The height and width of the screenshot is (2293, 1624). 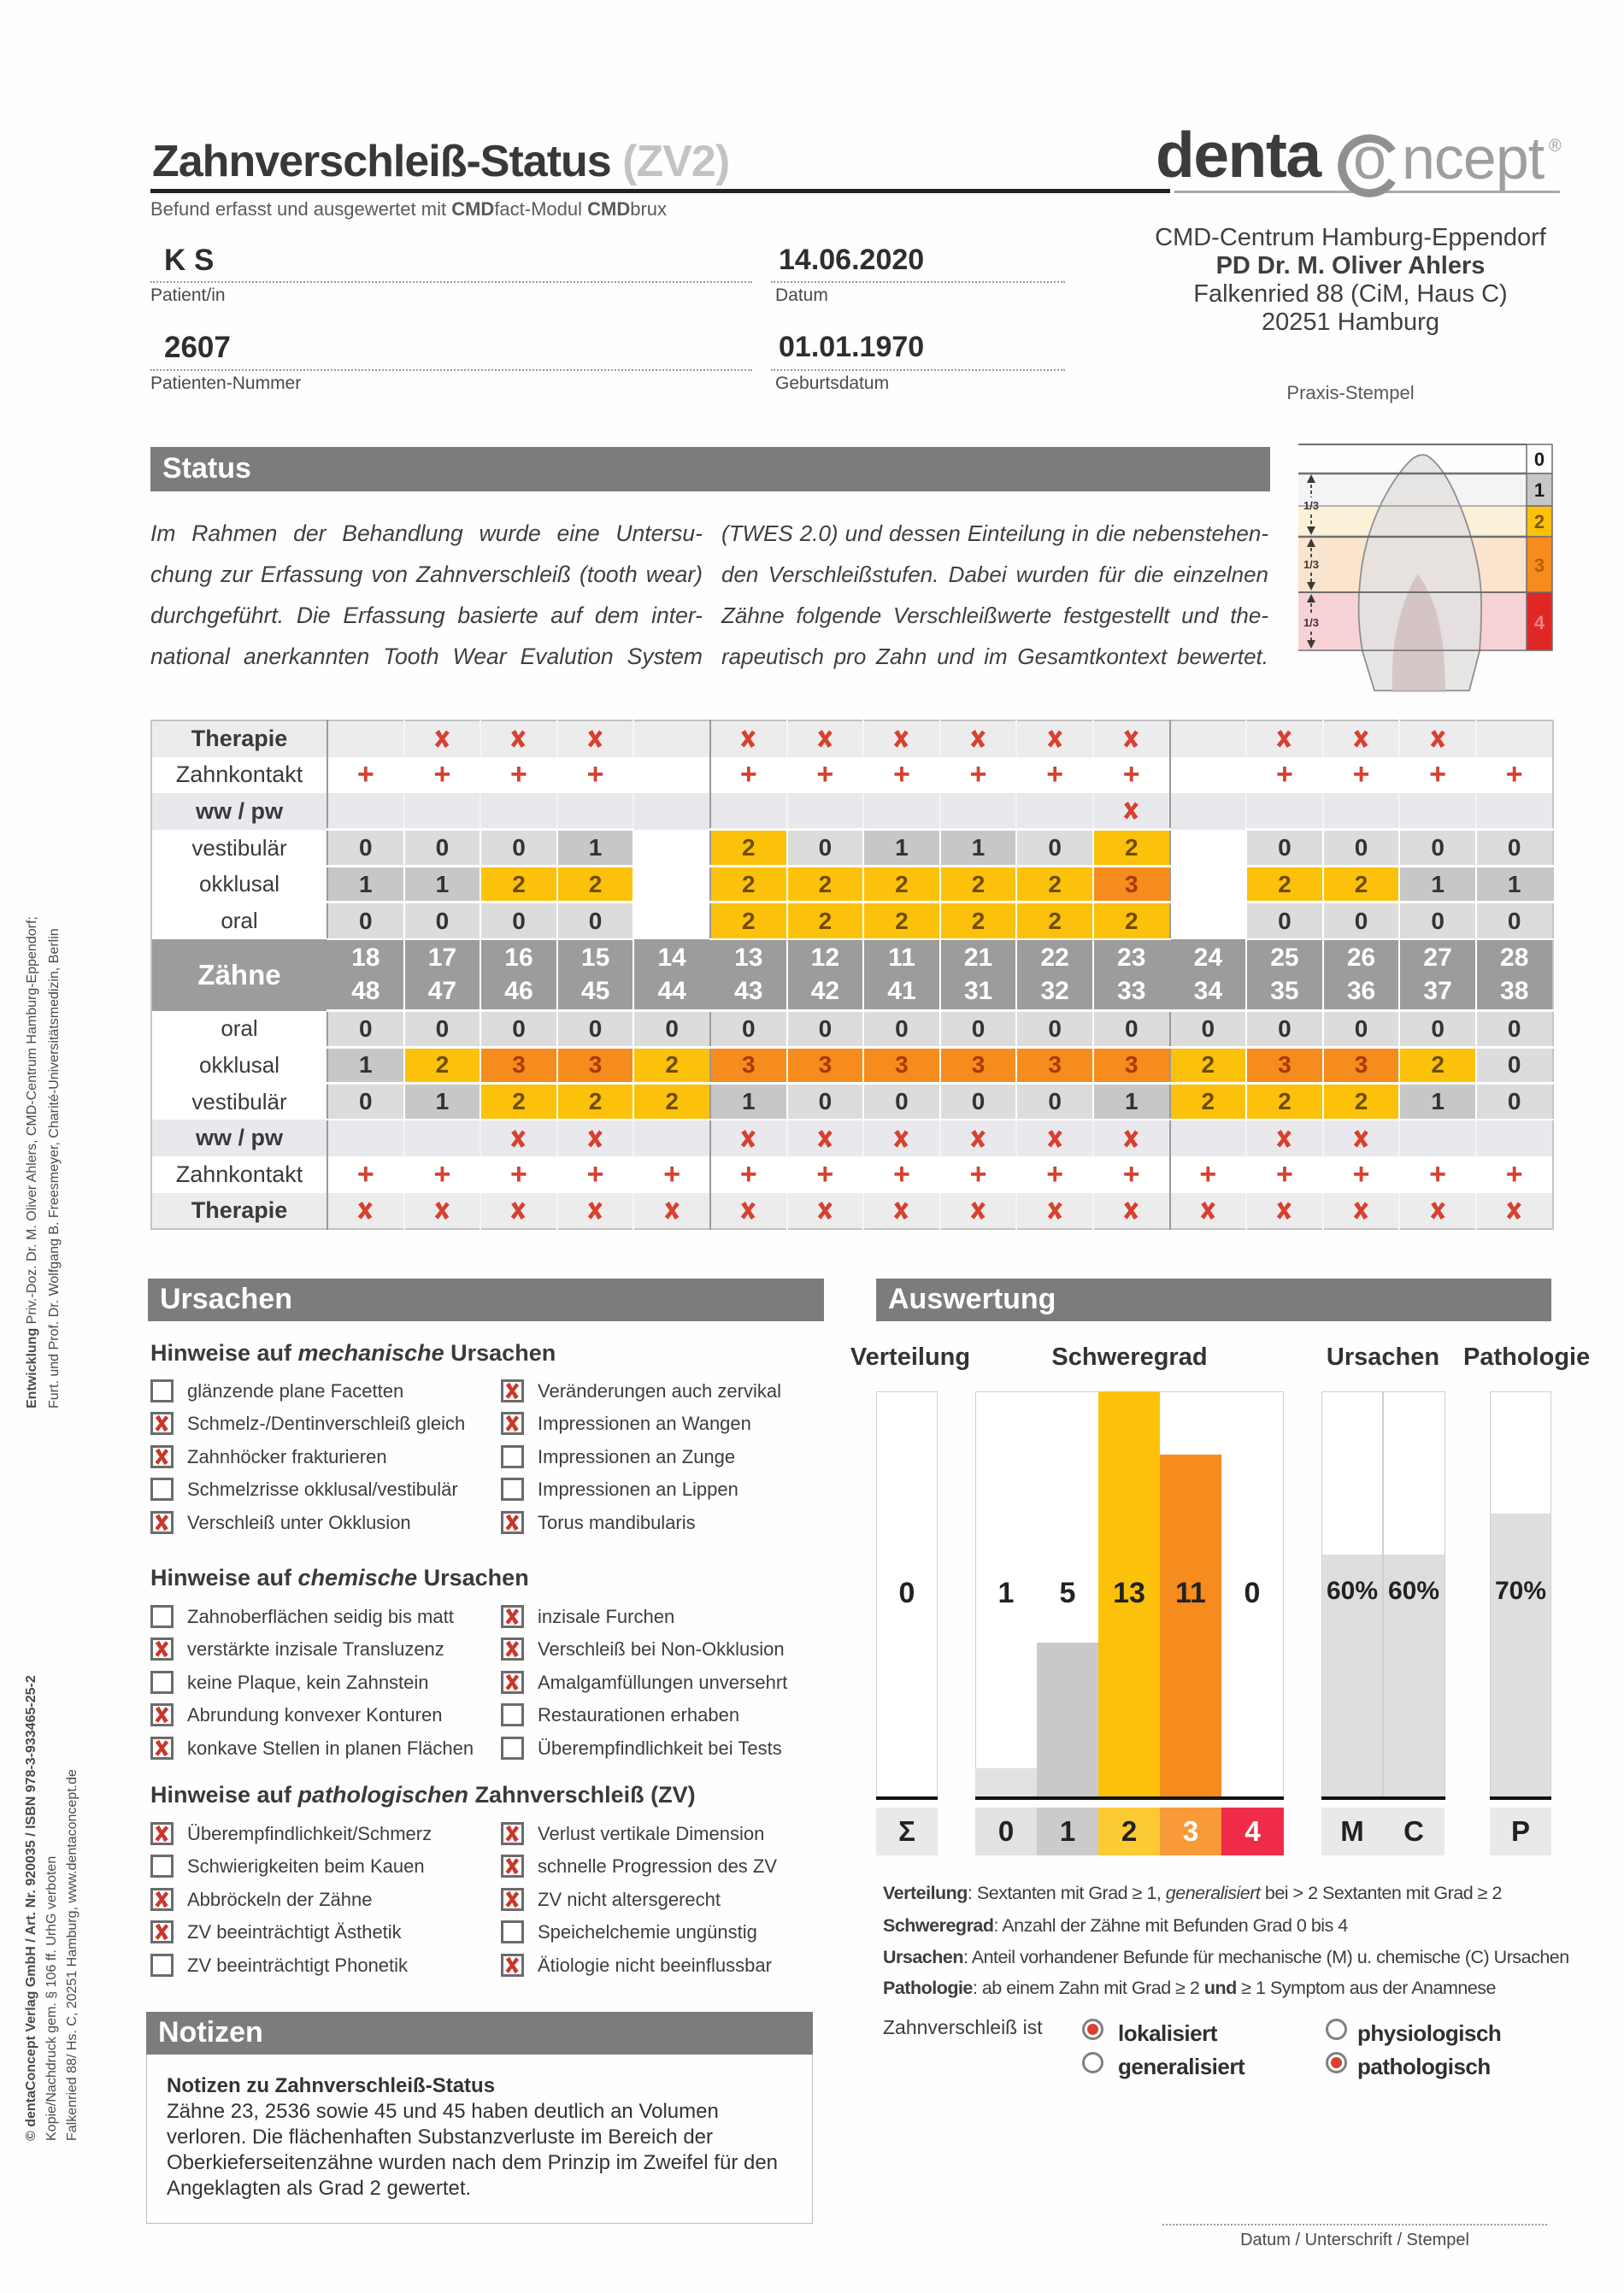 I want to click on svg-text: 0, so click(x=1539, y=460).